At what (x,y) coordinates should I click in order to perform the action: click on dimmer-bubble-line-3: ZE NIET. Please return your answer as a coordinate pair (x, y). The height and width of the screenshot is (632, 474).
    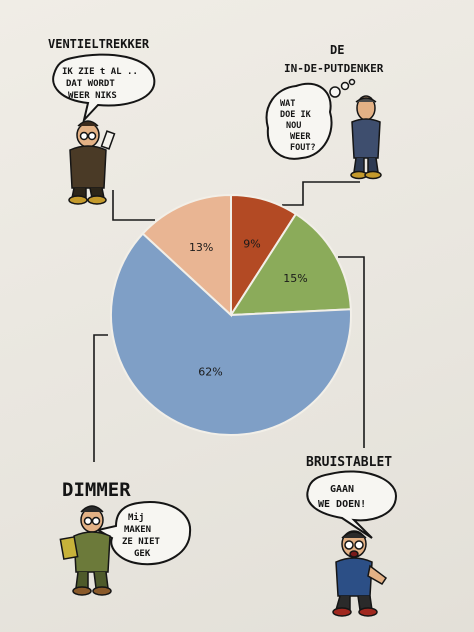
    Looking at the image, I should click on (141, 542).